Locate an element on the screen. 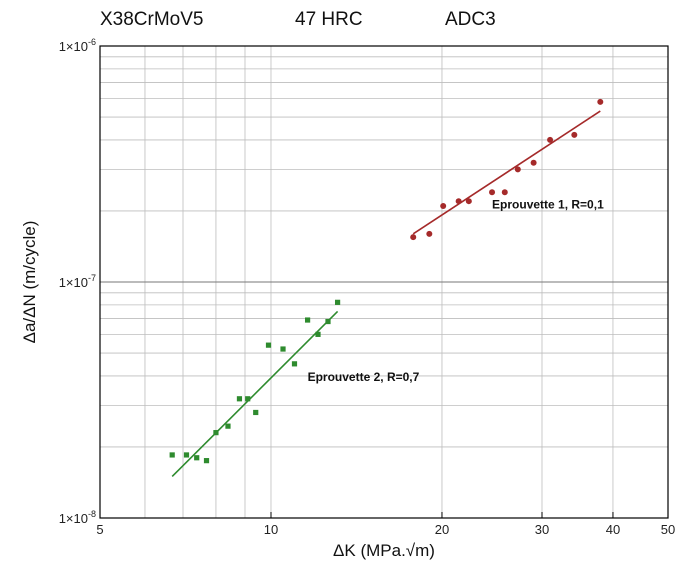  y-tick-label: 1×10⁻⁷ is located at coordinates (77, 281).